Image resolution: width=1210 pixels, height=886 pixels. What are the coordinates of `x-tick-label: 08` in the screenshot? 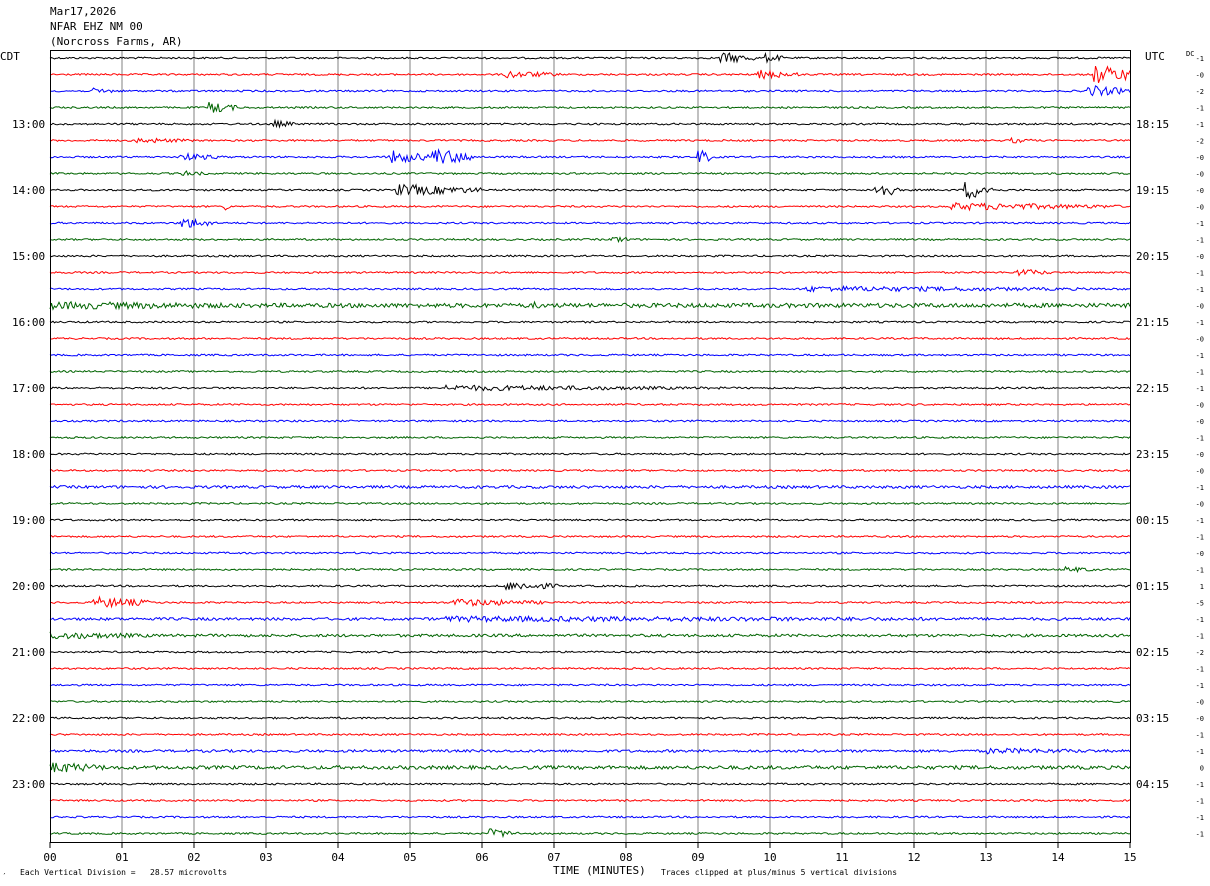 It's located at (625, 857).